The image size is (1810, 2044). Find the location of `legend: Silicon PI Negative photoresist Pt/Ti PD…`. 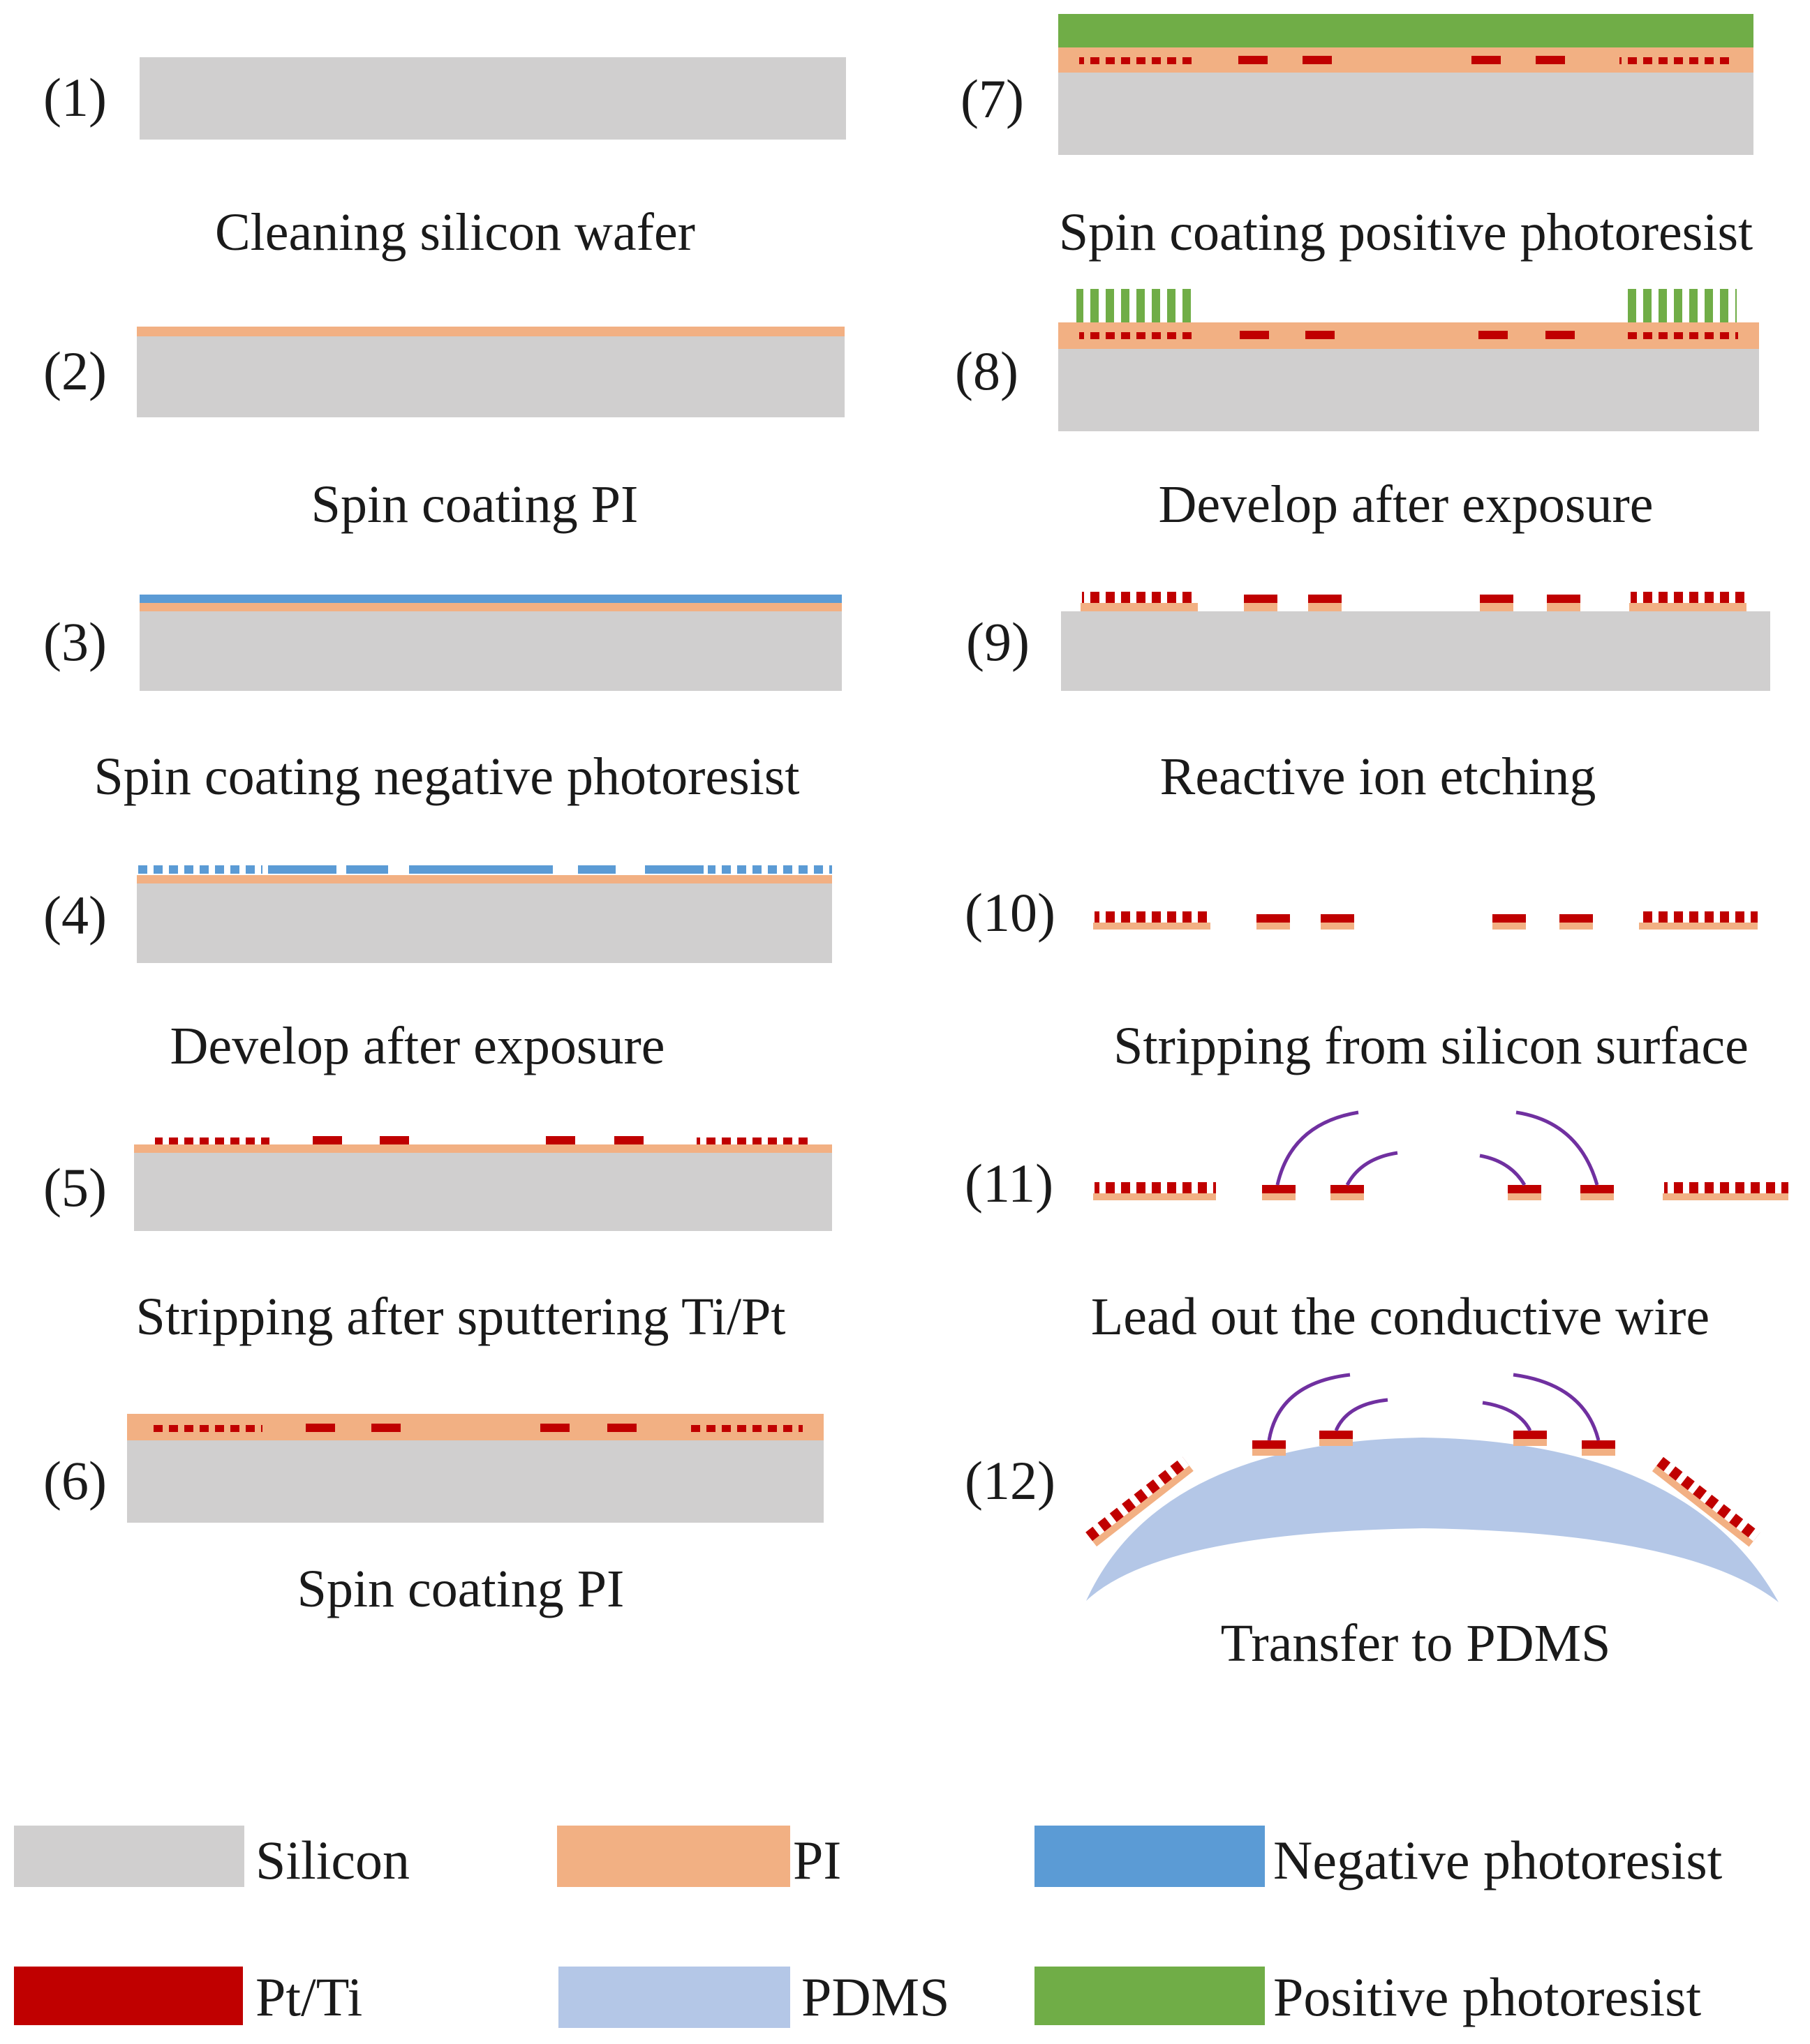

legend: Silicon PI Negative photoresist Pt/Ti PD… is located at coordinates (868, 1927).